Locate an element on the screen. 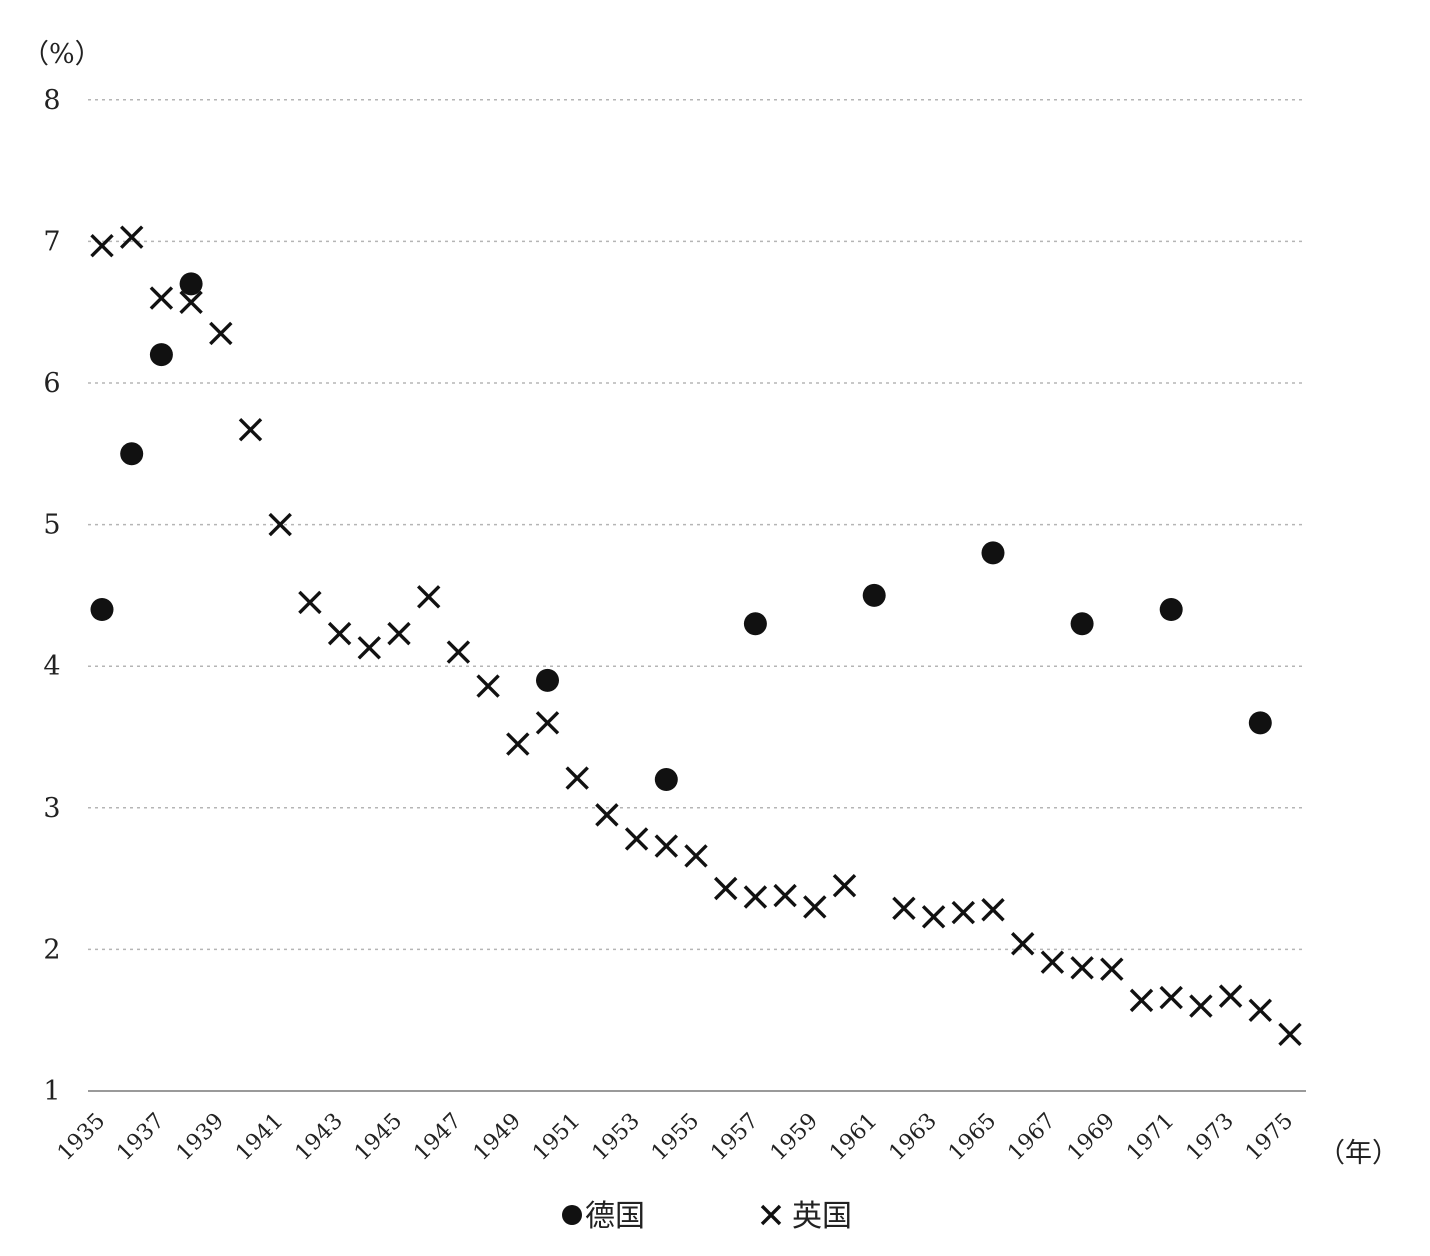  x-tick-label: 1963 is located at coordinates (913, 1137).